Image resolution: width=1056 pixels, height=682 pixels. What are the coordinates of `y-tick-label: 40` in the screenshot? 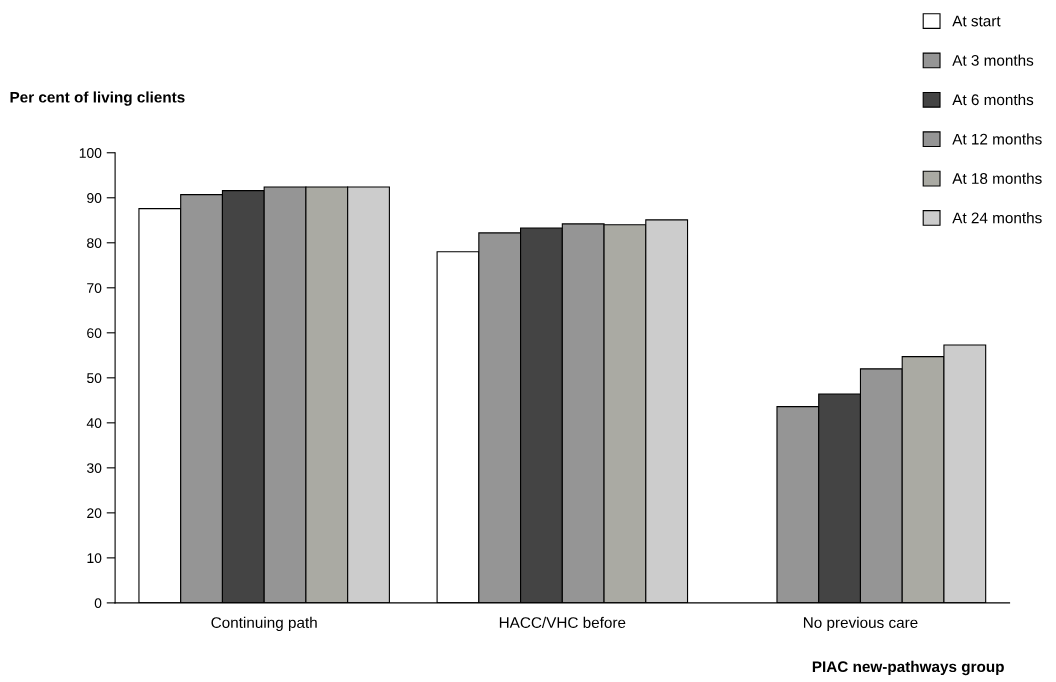 It's located at (94, 423).